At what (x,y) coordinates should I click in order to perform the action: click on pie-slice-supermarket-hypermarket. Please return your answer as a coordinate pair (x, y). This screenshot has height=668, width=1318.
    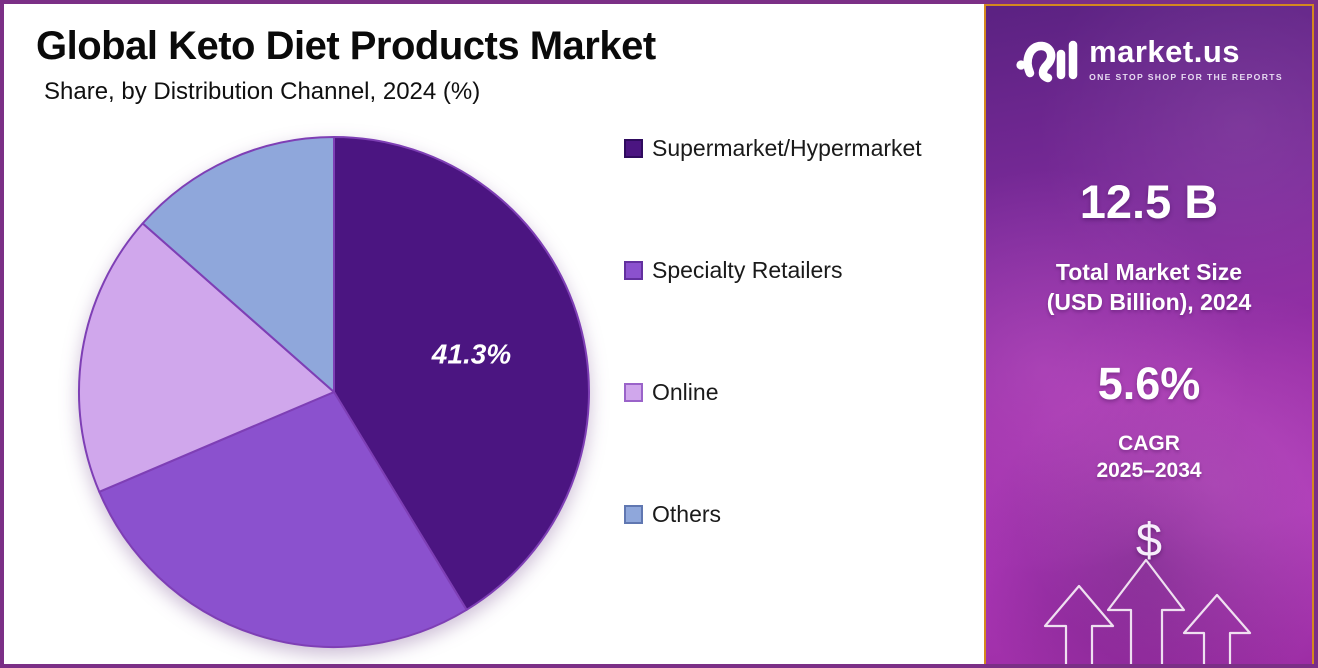
    Looking at the image, I should click on (461, 373).